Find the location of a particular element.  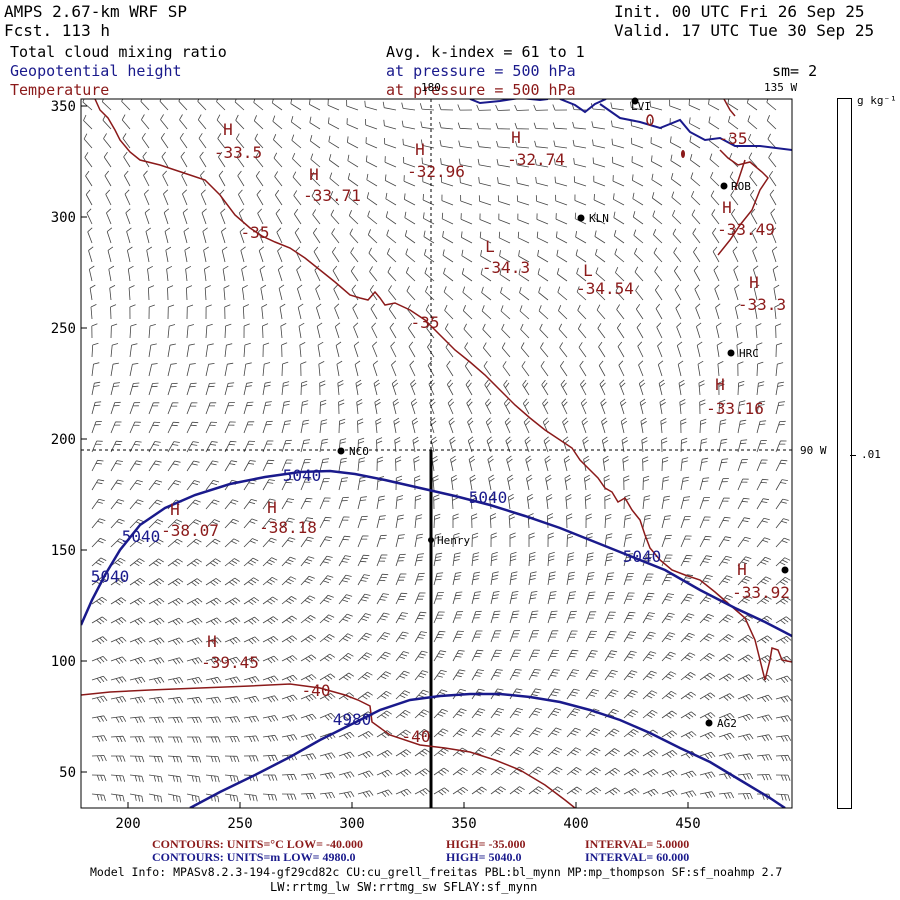

temp-high-value: -38.07 is located at coordinates (190, 530).